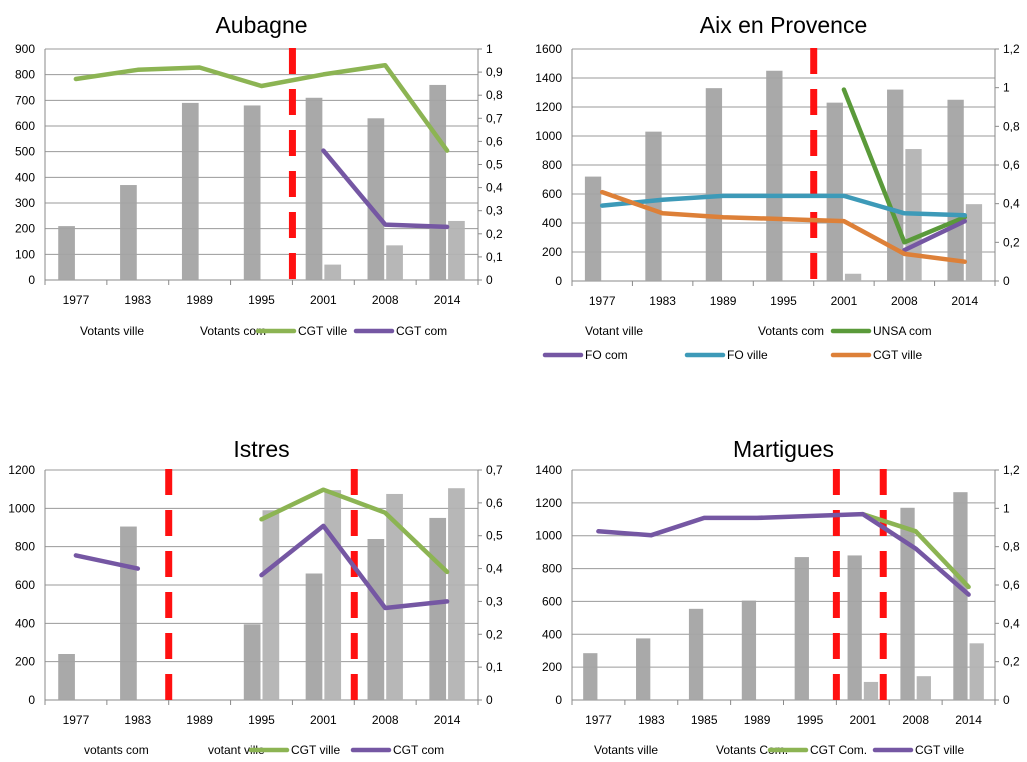  Describe the element at coordinates (494, 141) in the screenshot. I see `y-right-tick-label: 0,6` at that location.